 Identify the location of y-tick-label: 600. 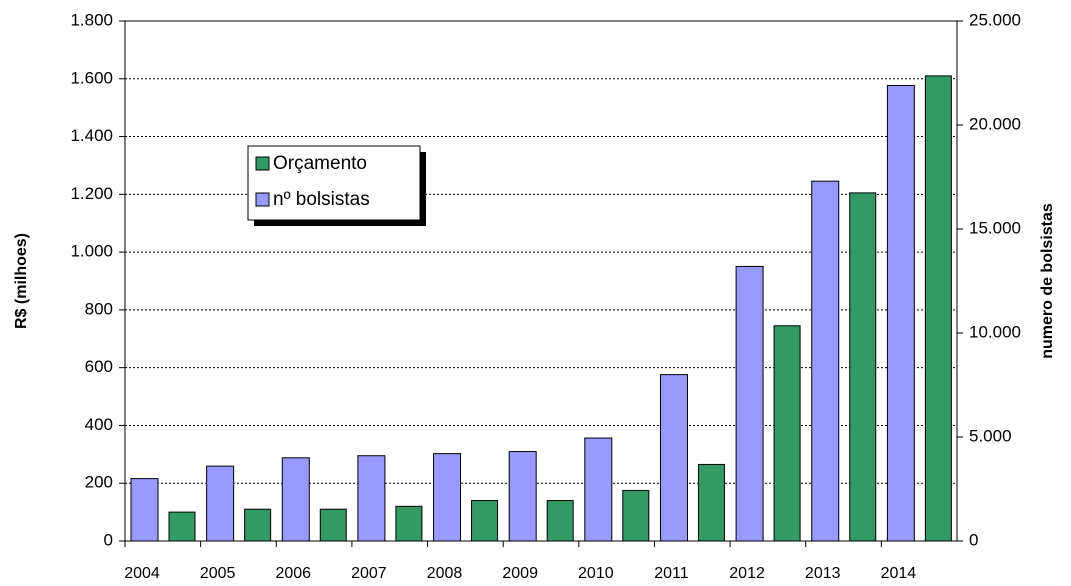
(99, 366).